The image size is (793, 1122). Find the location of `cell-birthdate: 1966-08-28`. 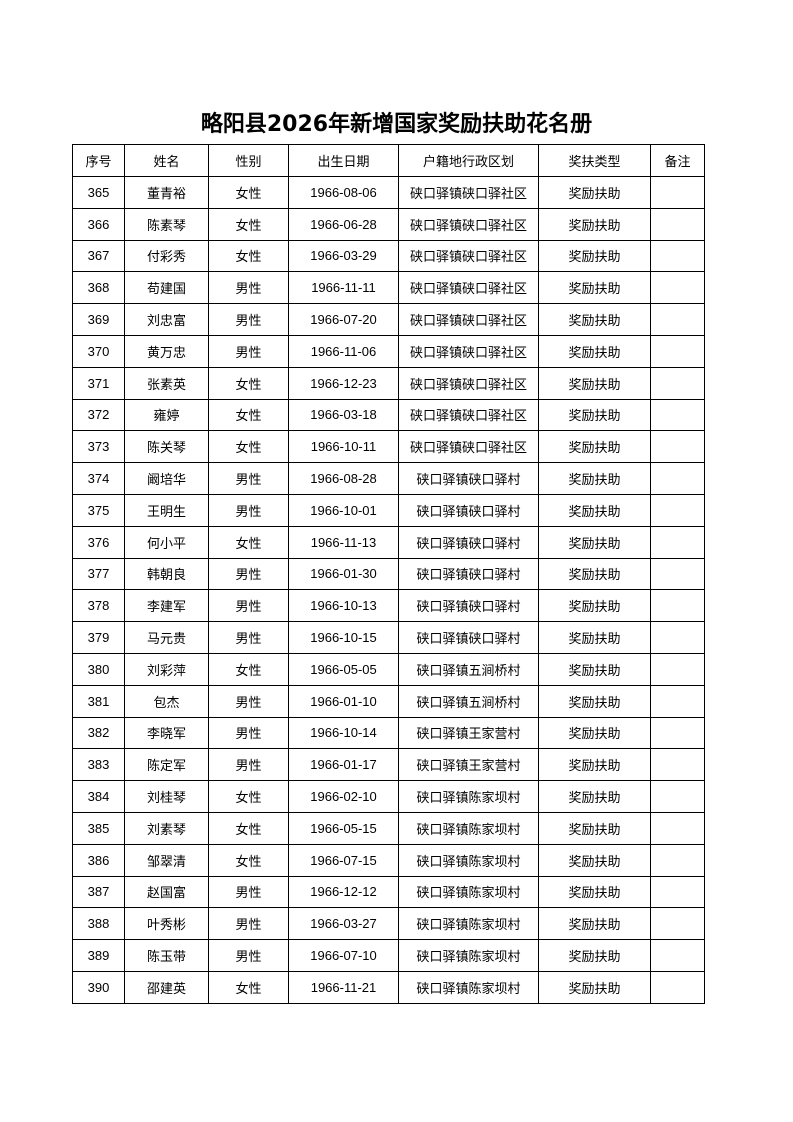

cell-birthdate: 1966-08-28 is located at coordinates (343, 478).